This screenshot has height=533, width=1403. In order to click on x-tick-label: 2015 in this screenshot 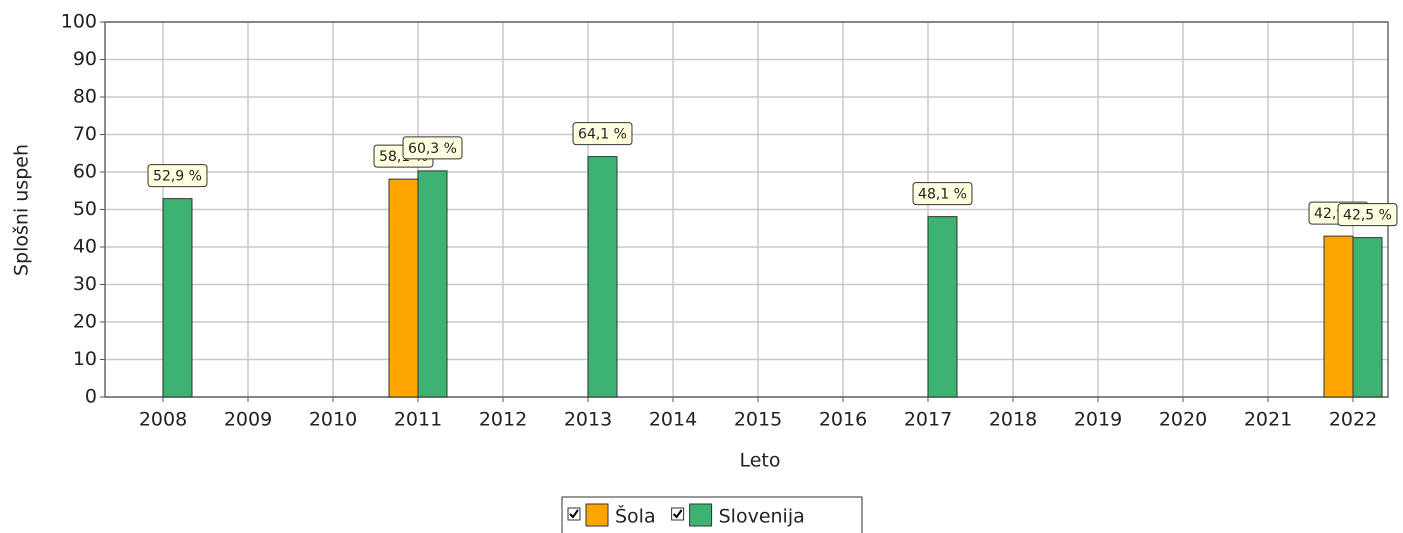, I will do `click(758, 420)`.